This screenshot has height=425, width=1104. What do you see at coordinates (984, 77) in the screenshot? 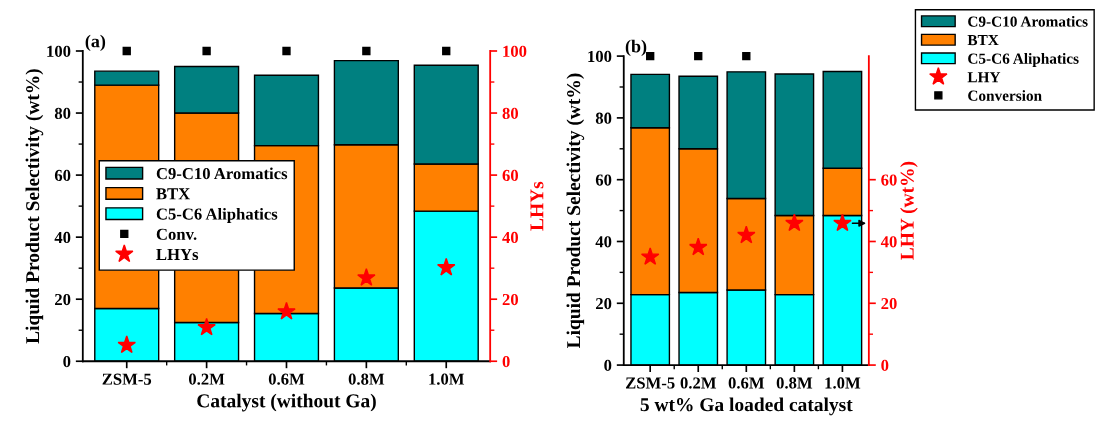
I see `legend-label: LHY` at bounding box center [984, 77].